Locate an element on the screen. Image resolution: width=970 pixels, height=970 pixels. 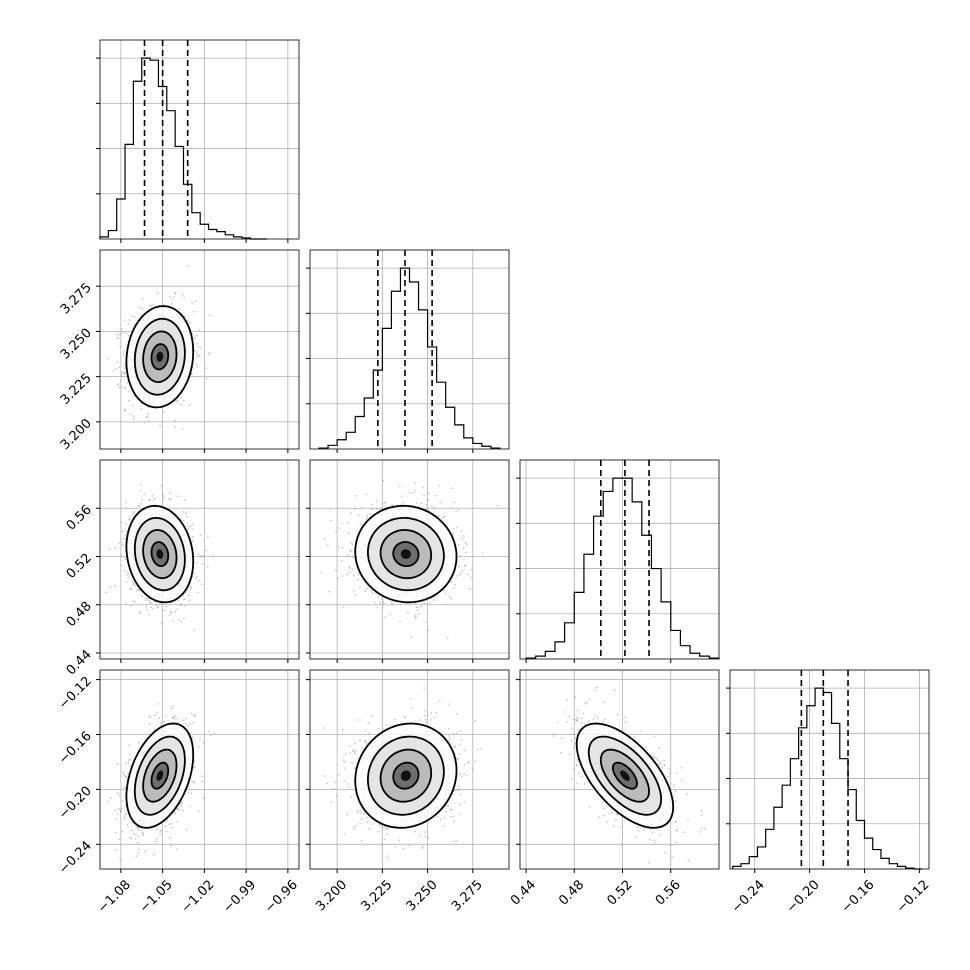
samples is located at coordinates (402, 778).